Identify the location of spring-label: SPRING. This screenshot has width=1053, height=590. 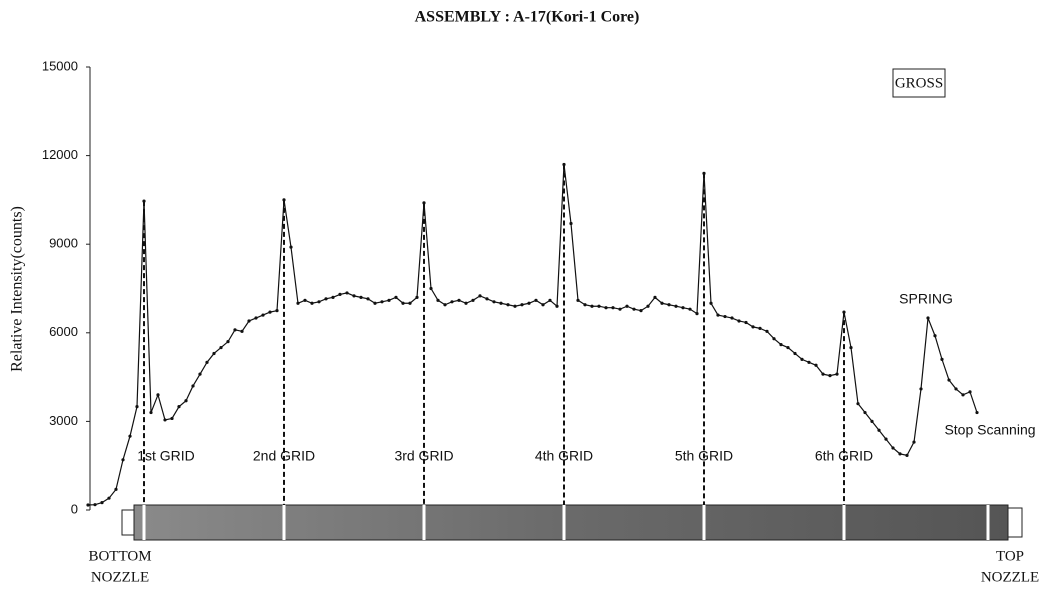
(926, 299).